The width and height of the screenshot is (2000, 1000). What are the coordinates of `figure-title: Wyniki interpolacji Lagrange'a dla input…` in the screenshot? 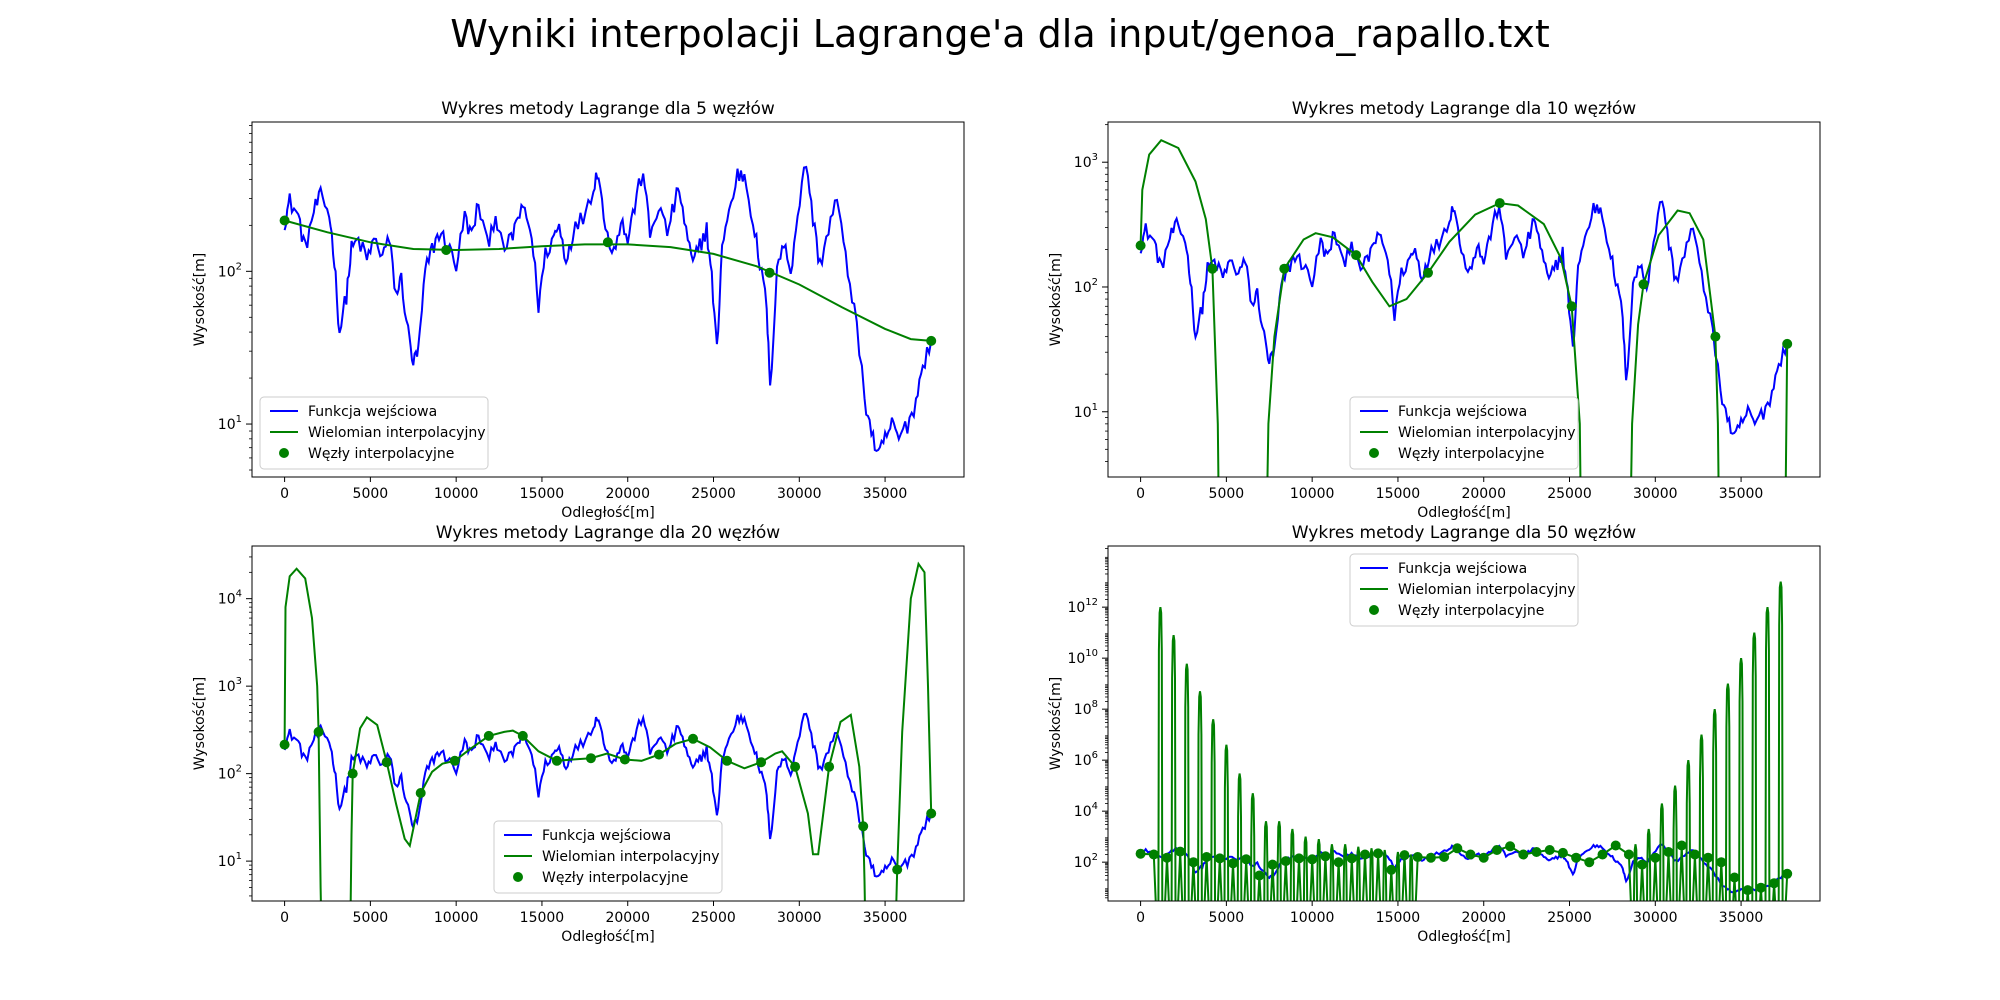 It's located at (1000, 34).